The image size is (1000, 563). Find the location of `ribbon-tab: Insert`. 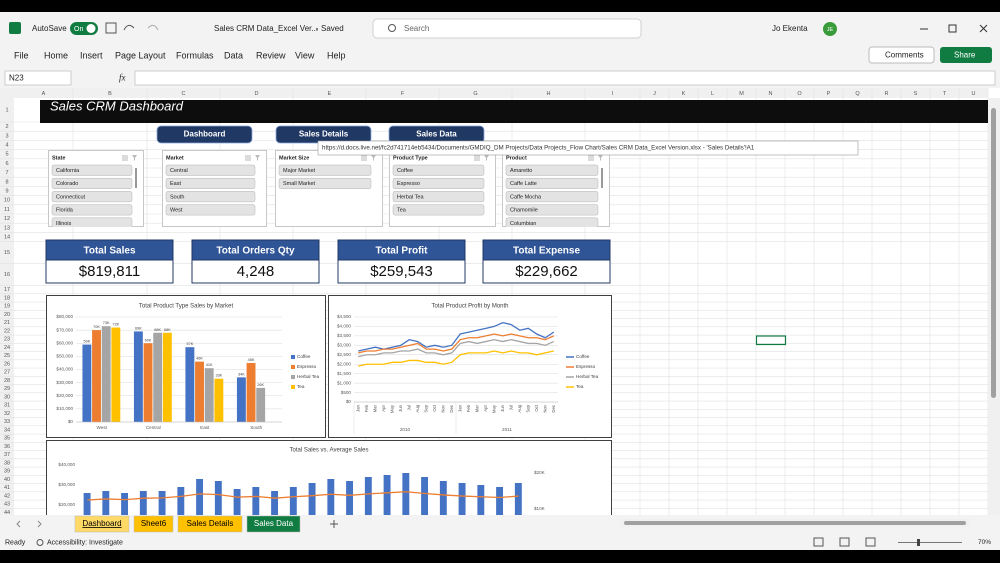

ribbon-tab: Insert is located at coordinates (91, 55).